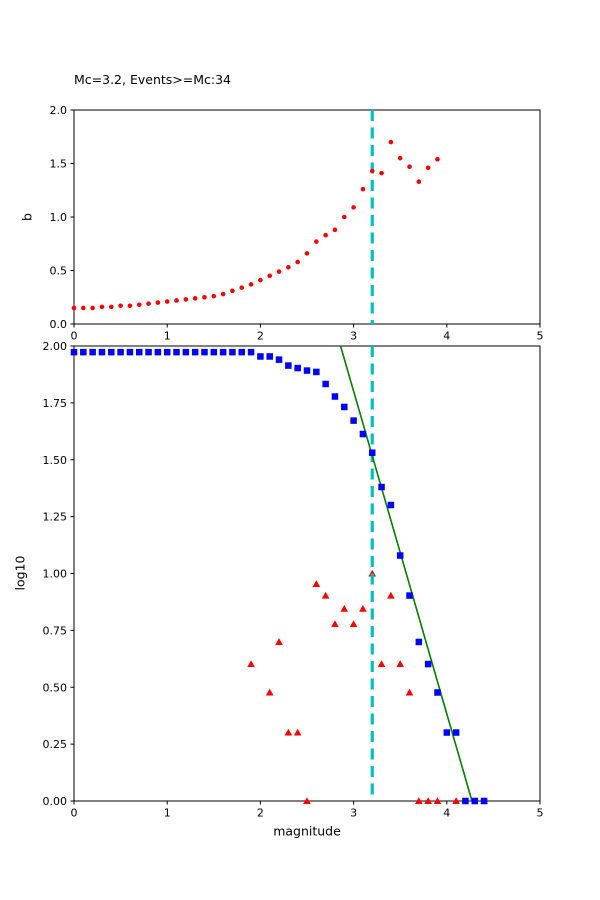  Describe the element at coordinates (55, 744) in the screenshot. I see `bottom-plot-y-tick-label: 0.25` at that location.